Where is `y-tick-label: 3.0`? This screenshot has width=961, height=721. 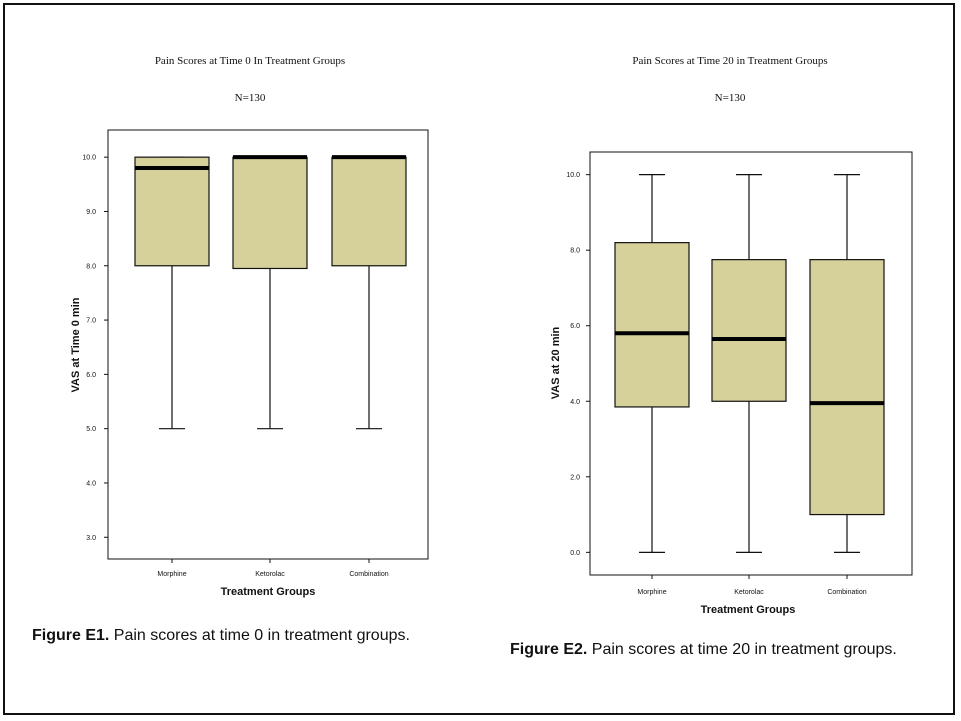 y-tick-label: 3.0 is located at coordinates (91, 538).